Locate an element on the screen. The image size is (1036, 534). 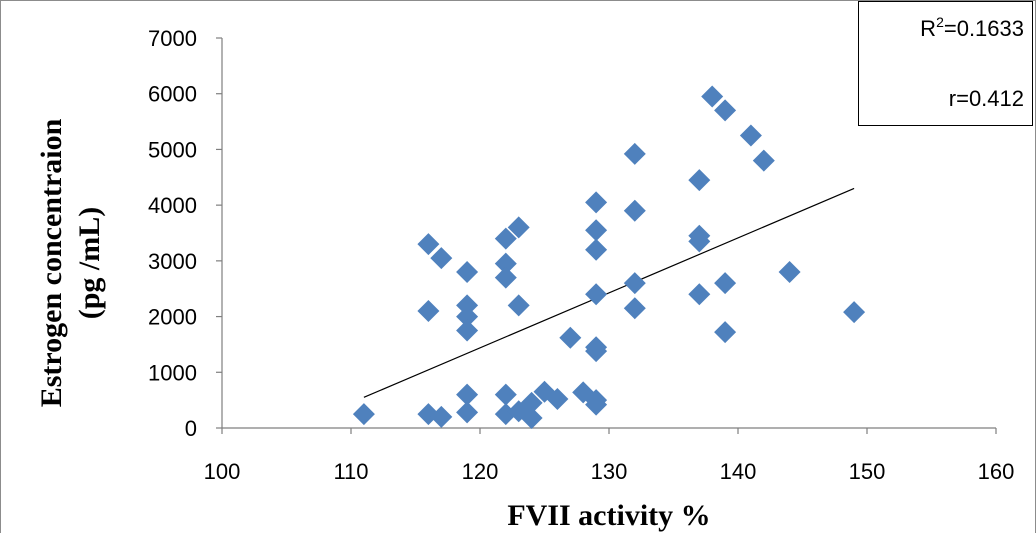
x-tick-label: 130 is located at coordinates (609, 471).